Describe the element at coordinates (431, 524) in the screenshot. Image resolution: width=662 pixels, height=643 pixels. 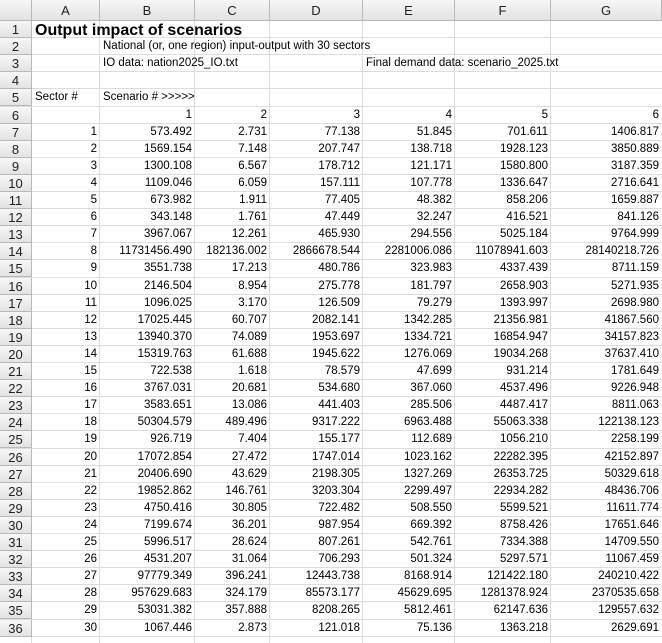
I see `output-value: 669.392` at that location.